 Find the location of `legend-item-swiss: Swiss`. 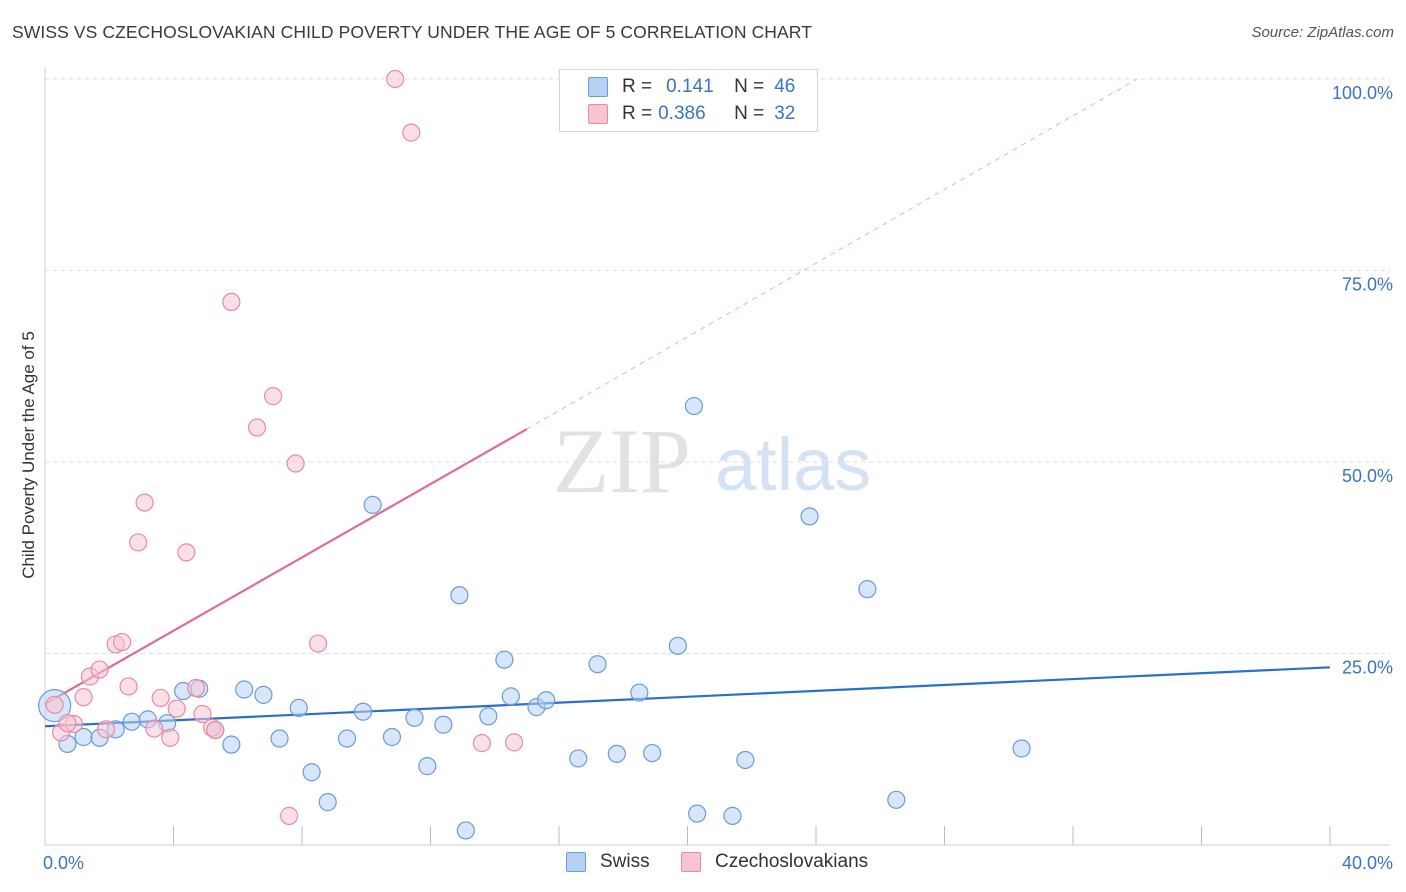

legend-item-swiss: Swiss is located at coordinates (608, 862).